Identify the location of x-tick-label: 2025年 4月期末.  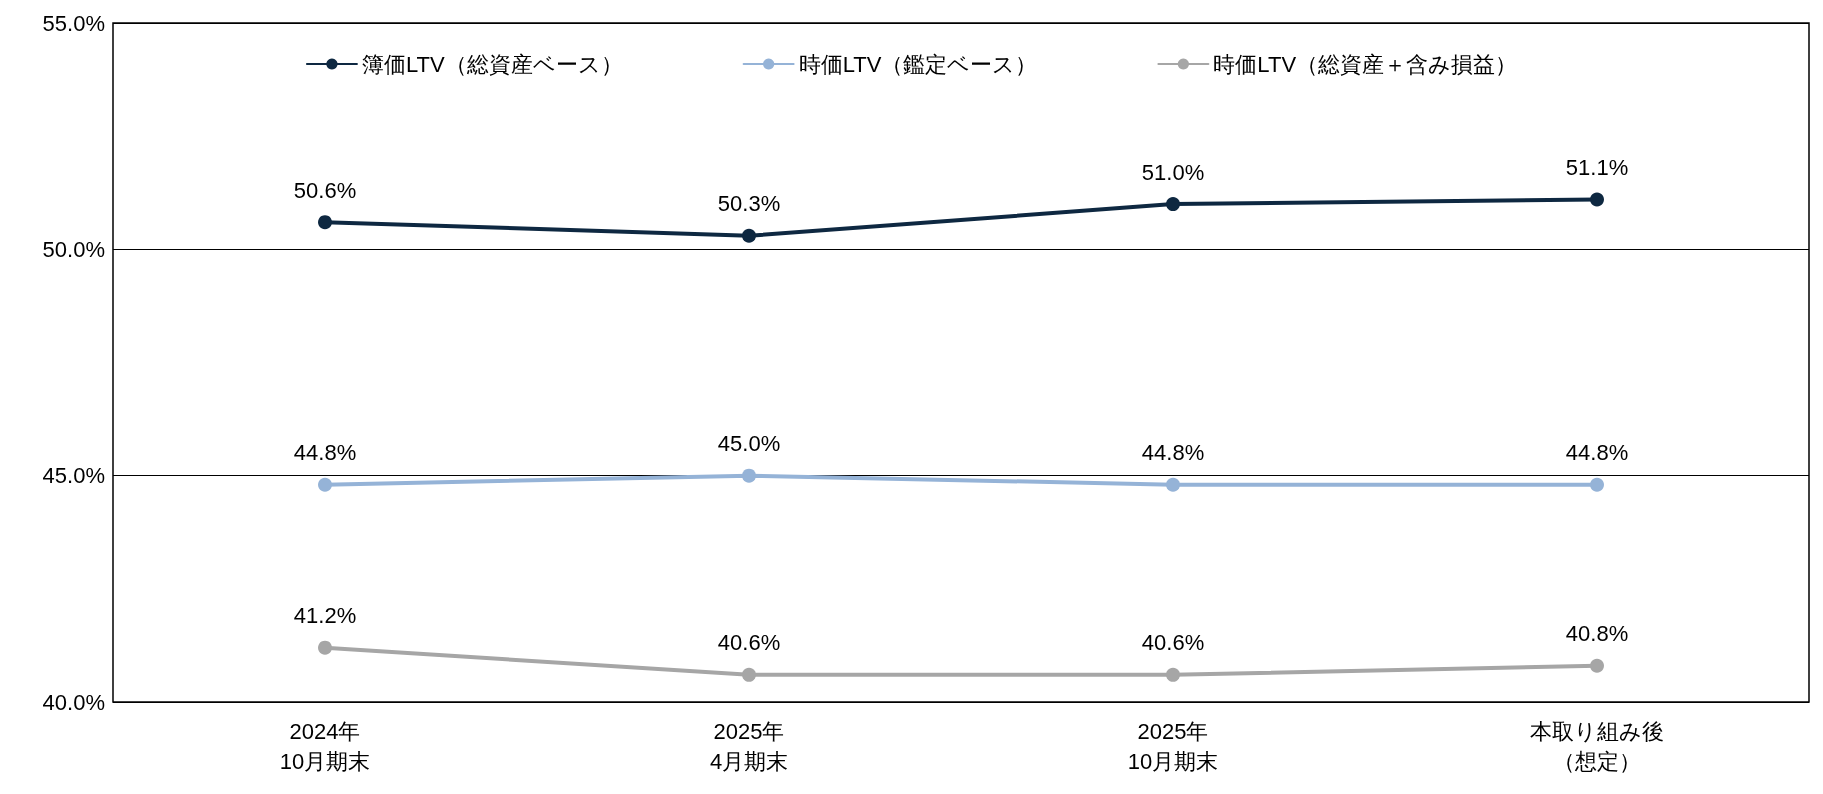
(749, 746).